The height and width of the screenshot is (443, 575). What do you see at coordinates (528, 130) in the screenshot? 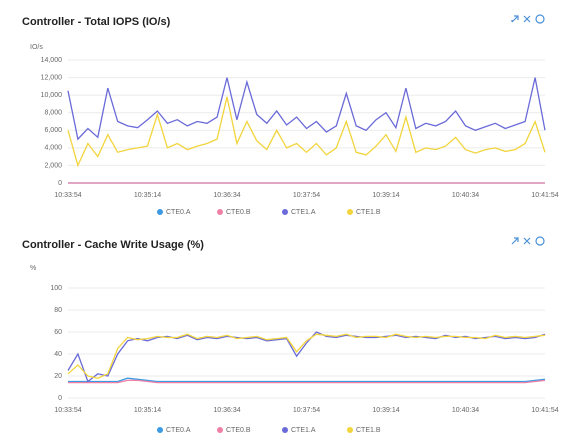
I see `toolbar-icons` at bounding box center [528, 130].